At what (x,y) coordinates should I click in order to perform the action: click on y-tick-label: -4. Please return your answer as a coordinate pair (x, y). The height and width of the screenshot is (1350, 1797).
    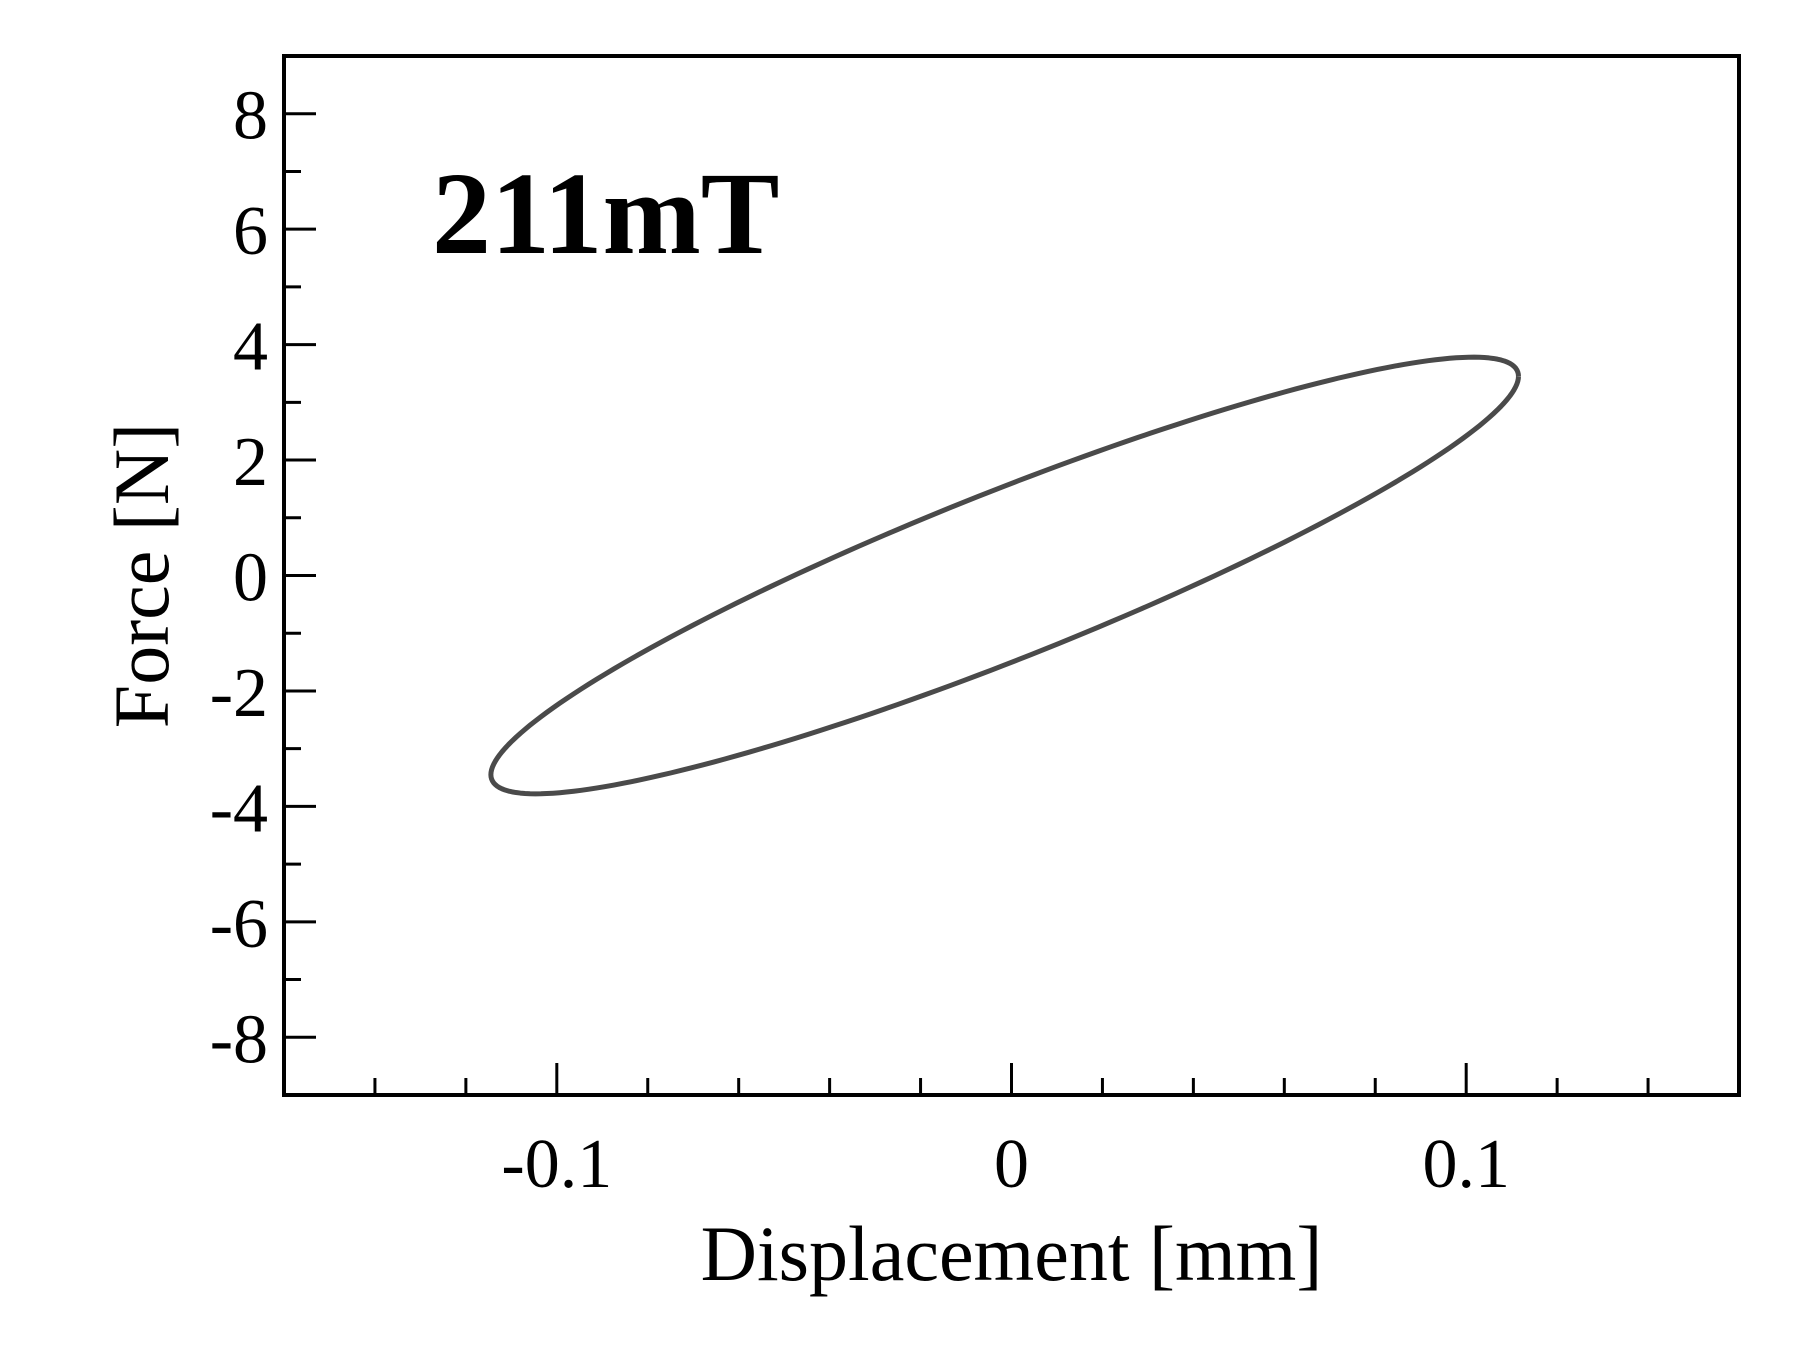
    Looking at the image, I should click on (239, 808).